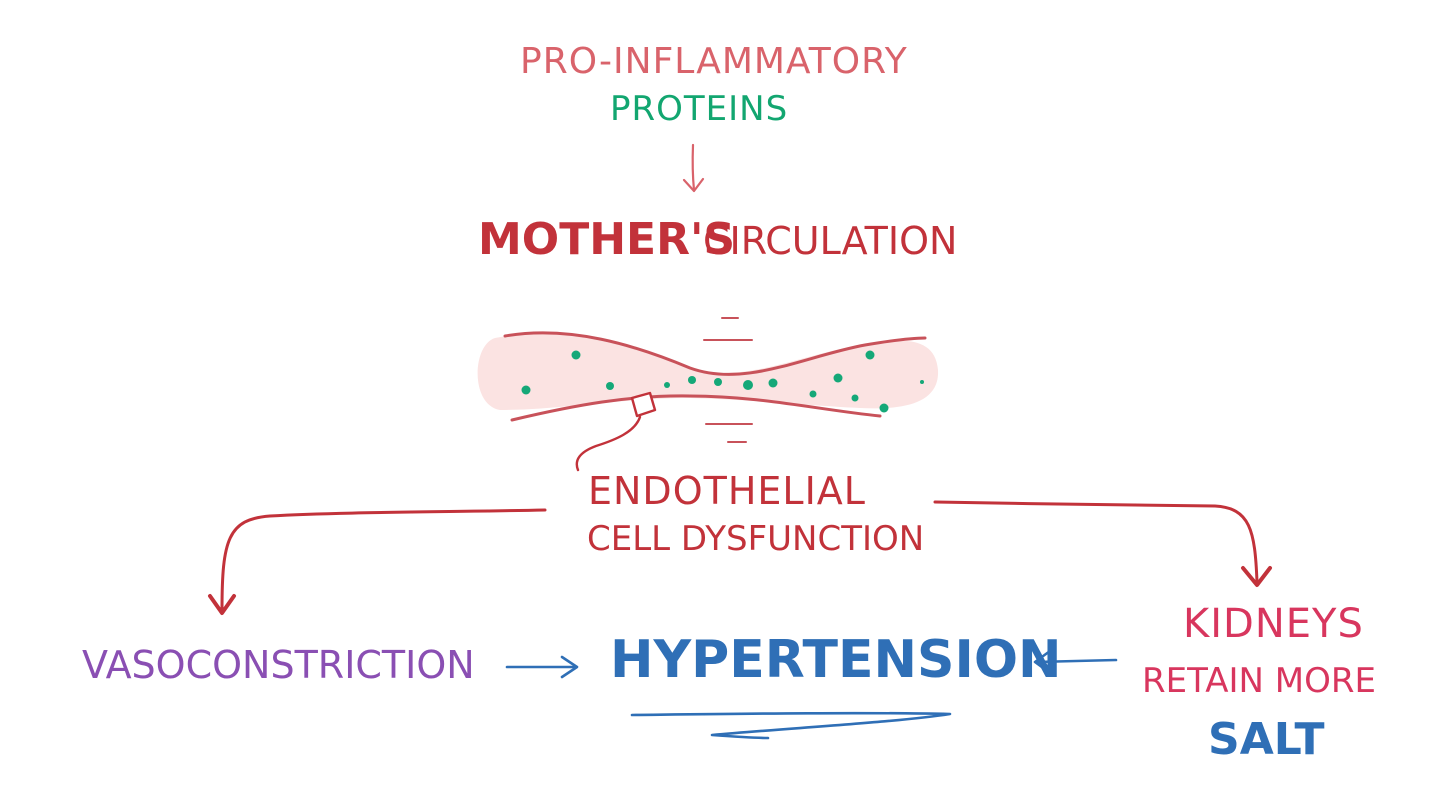 This screenshot has height=806, width=1455. Describe the element at coordinates (607, 239) in the screenshot. I see `node-mothers: Mother's` at that location.